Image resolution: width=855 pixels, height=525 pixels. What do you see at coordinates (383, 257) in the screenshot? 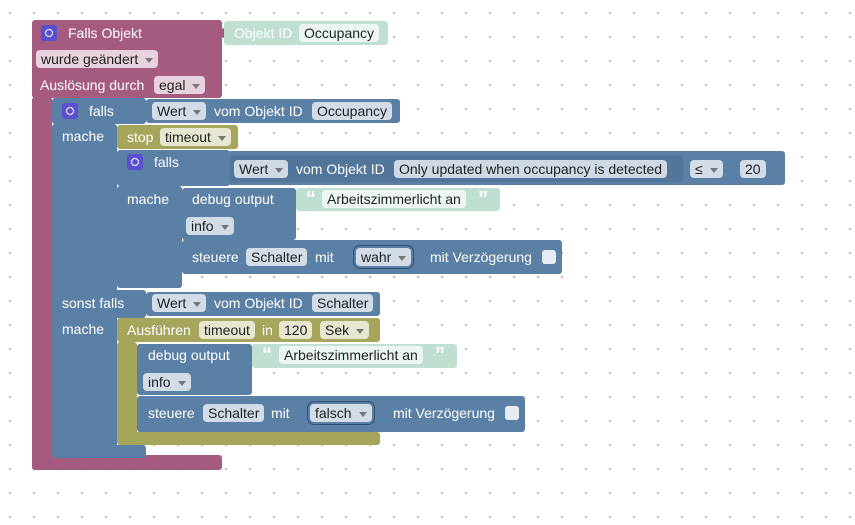
I see `dropdown: wahr` at bounding box center [383, 257].